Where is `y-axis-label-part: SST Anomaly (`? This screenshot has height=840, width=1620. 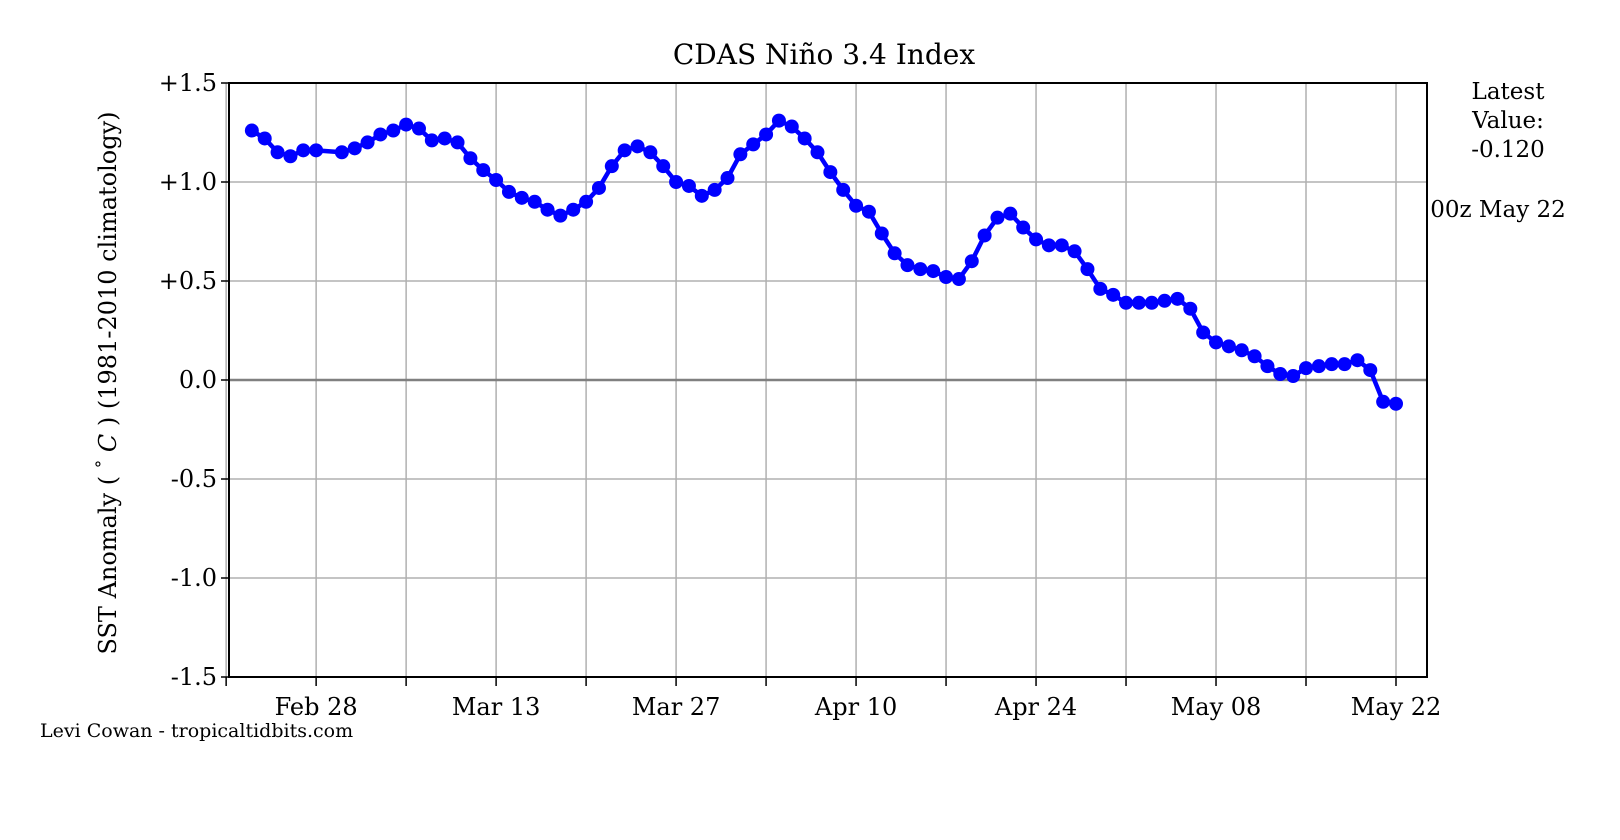
y-axis-label-part: SST Anomaly ( is located at coordinates (108, 565).